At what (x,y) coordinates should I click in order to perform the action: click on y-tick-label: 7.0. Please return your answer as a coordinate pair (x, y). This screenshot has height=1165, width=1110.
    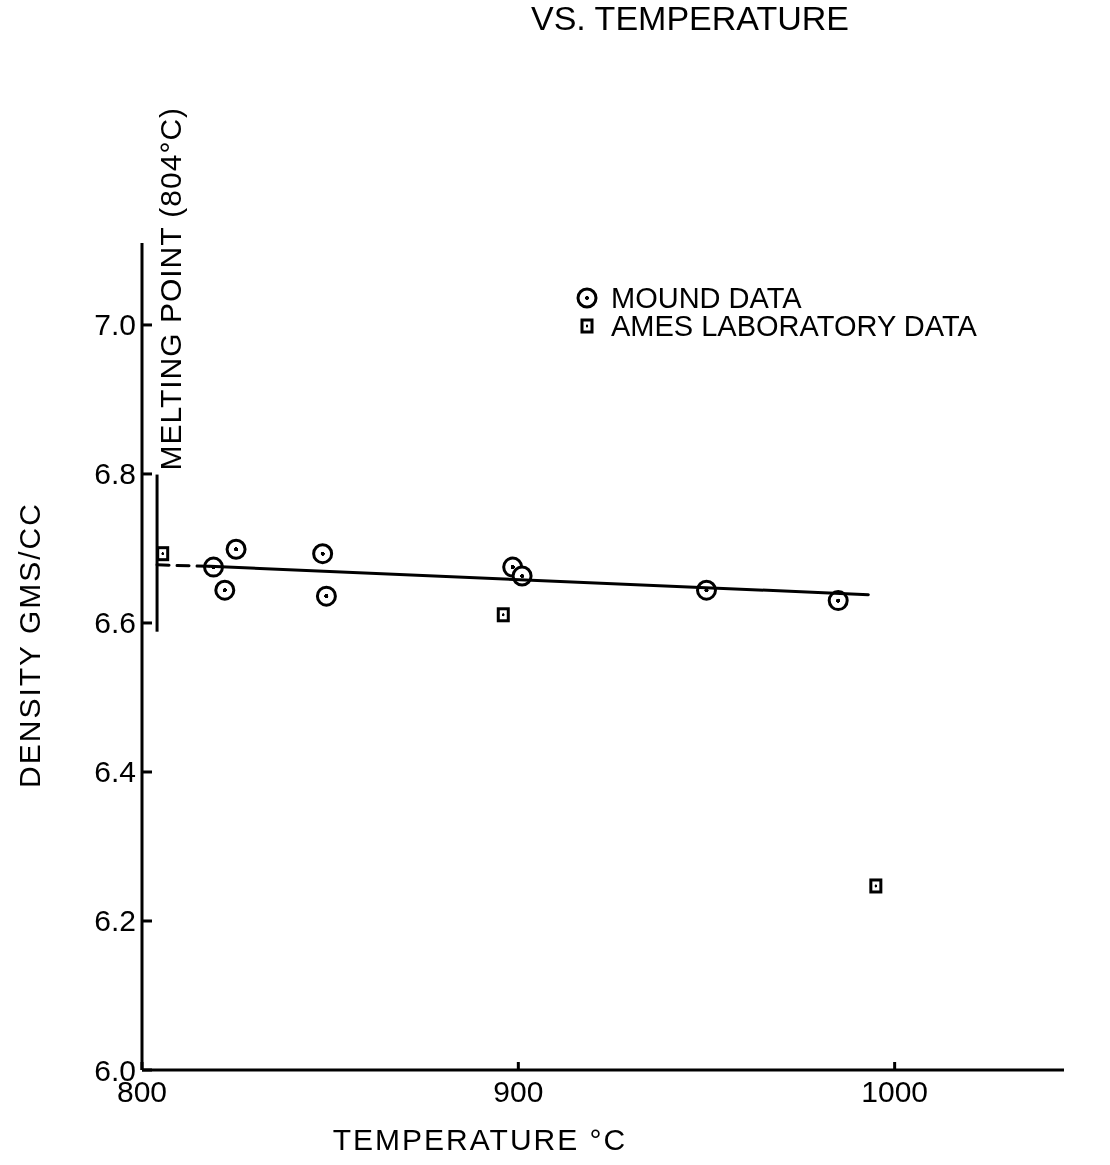
    Looking at the image, I should click on (115, 325).